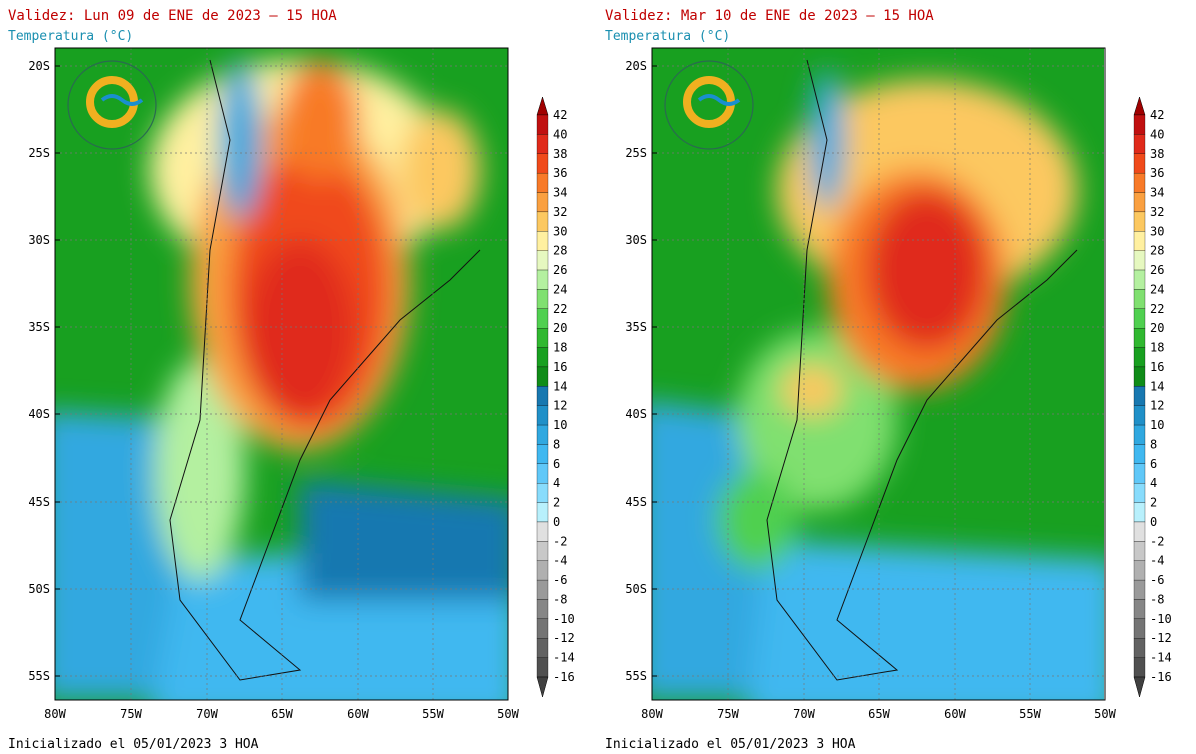  What do you see at coordinates (556, 444) in the screenshot?
I see `colorbar-label: 8` at bounding box center [556, 444].